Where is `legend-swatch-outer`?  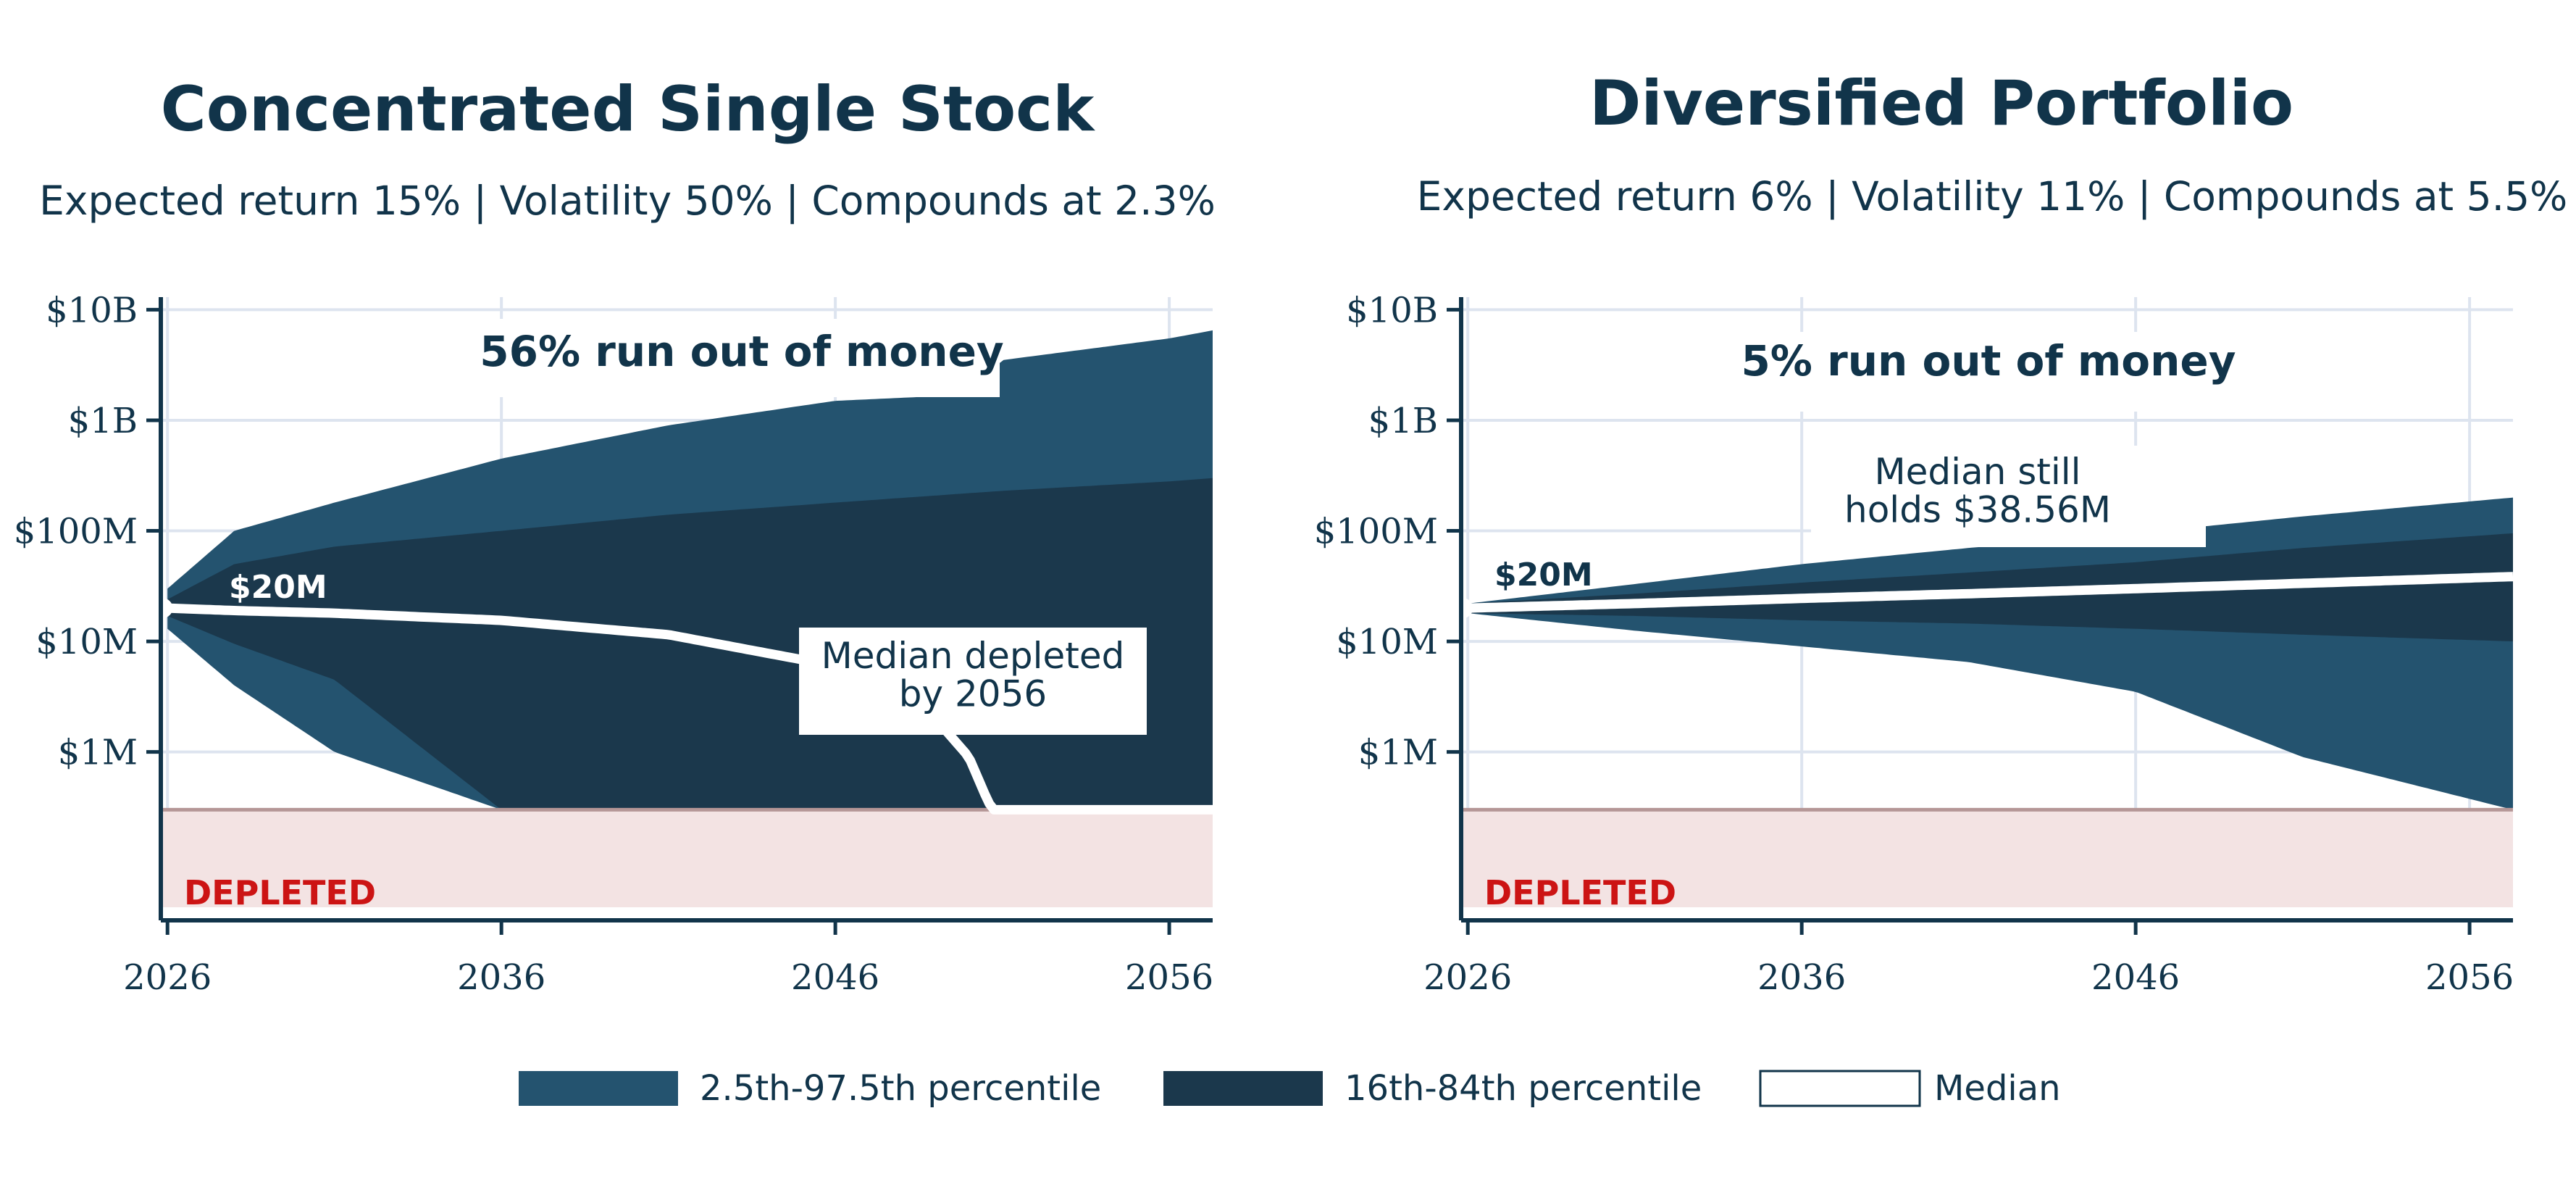
legend-swatch-outer is located at coordinates (598, 1088).